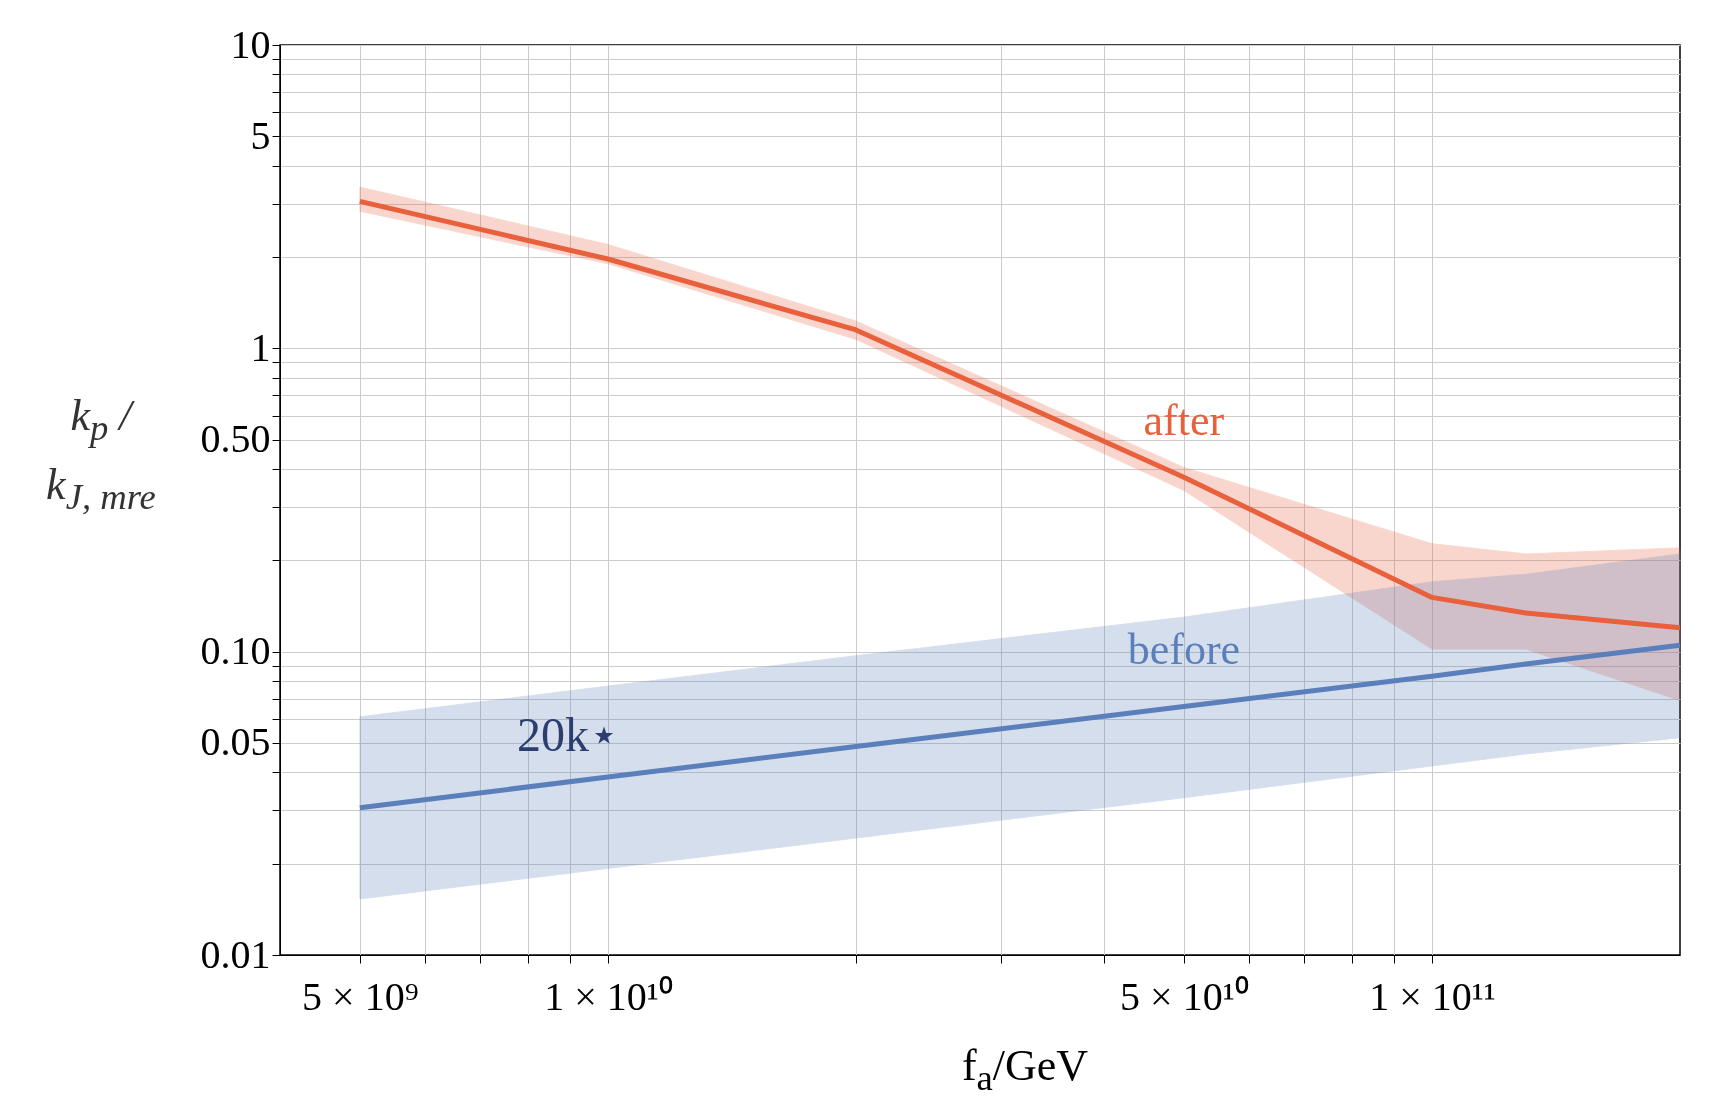 This screenshot has height=1100, width=1734. Describe the element at coordinates (101, 454) in the screenshot. I see `text: k$_{p}$ / k$_{J, mre}$` at that location.